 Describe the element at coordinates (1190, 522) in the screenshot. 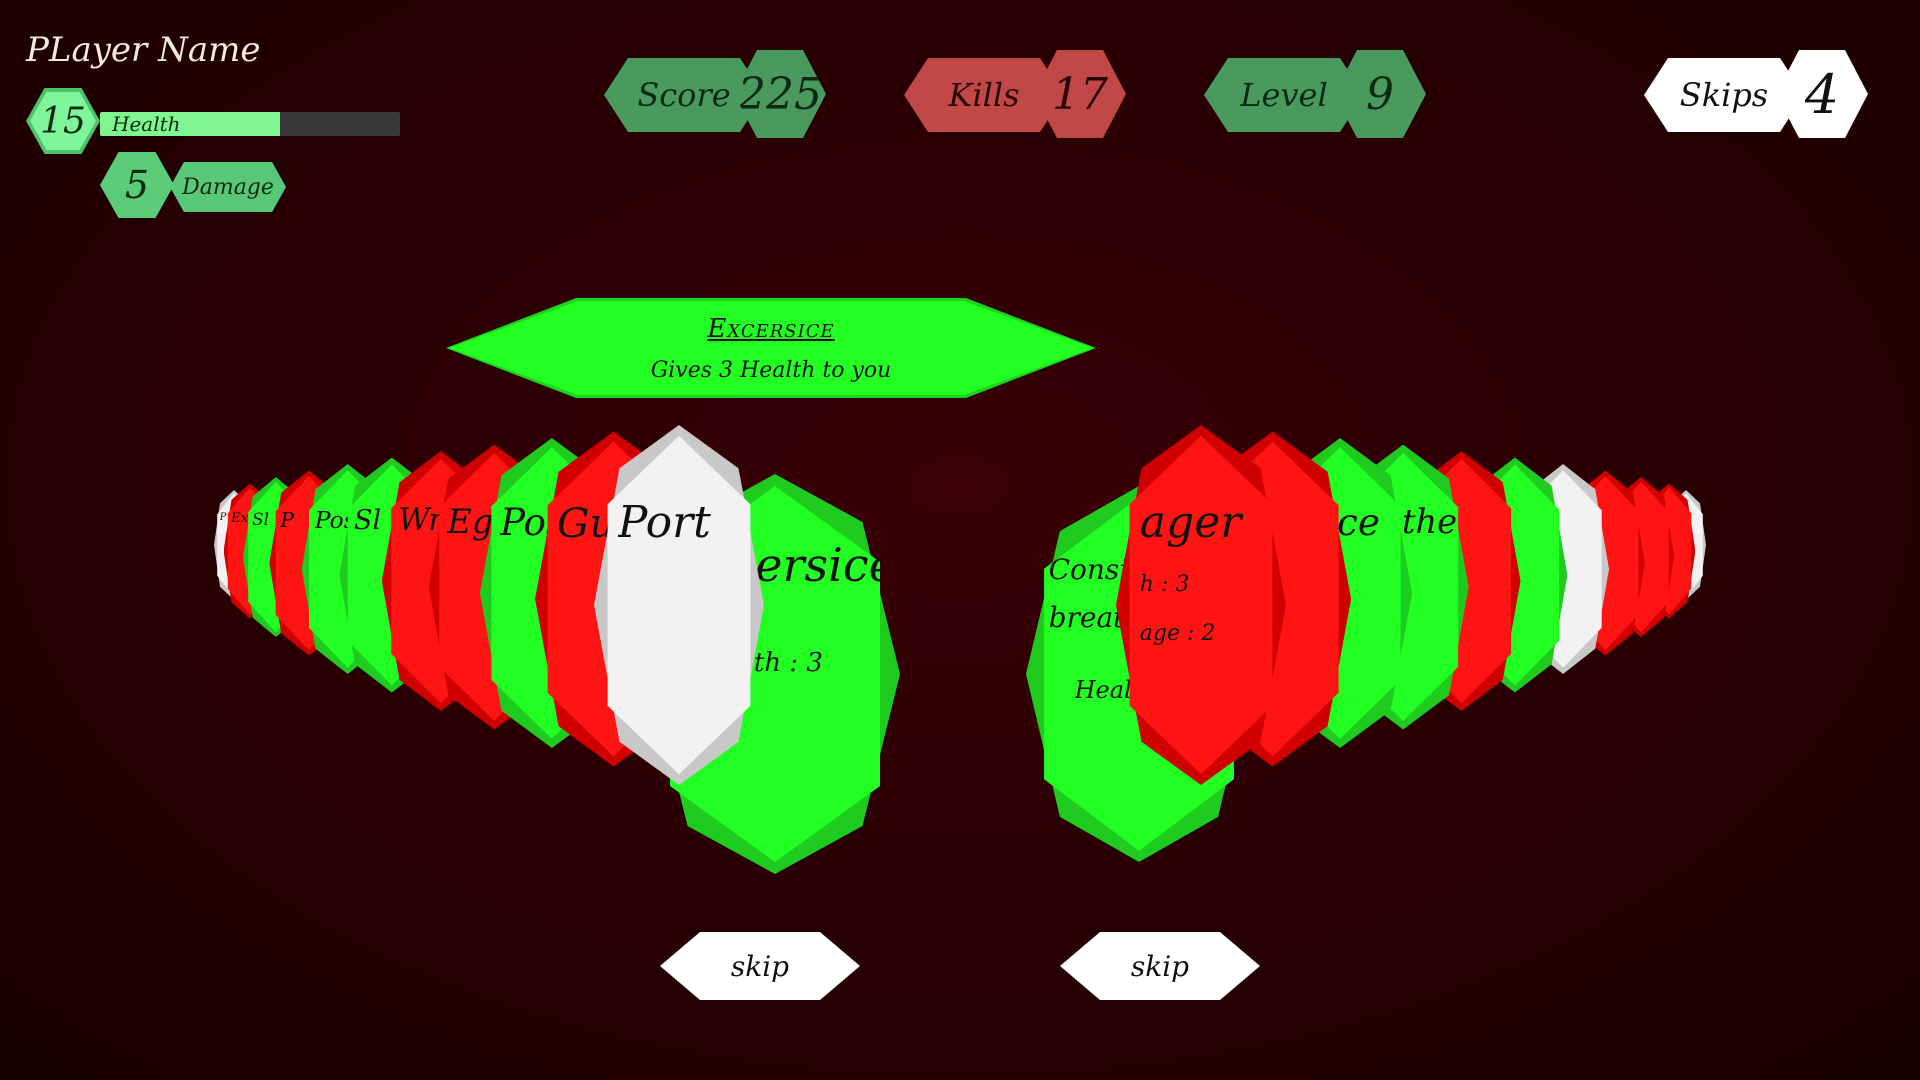

I see `right-stack-card-name: ager` at that location.